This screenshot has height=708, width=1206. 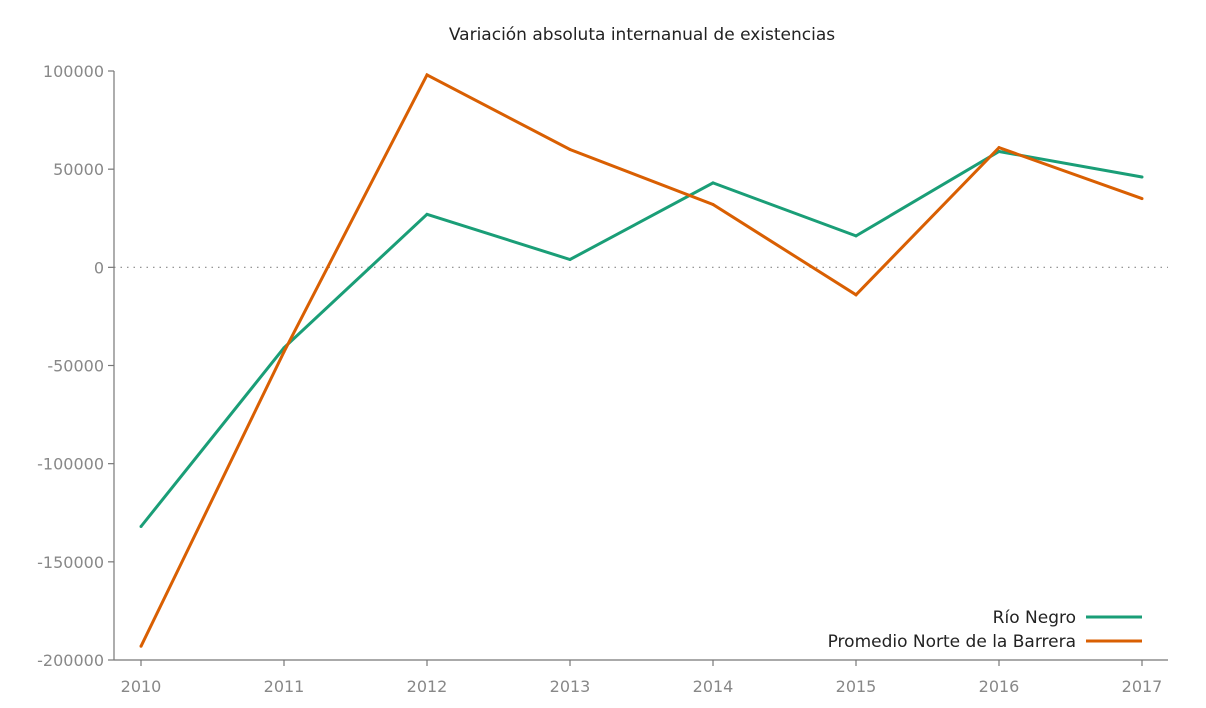 What do you see at coordinates (70, 464) in the screenshot?
I see `y-tick-label: -100000` at bounding box center [70, 464].